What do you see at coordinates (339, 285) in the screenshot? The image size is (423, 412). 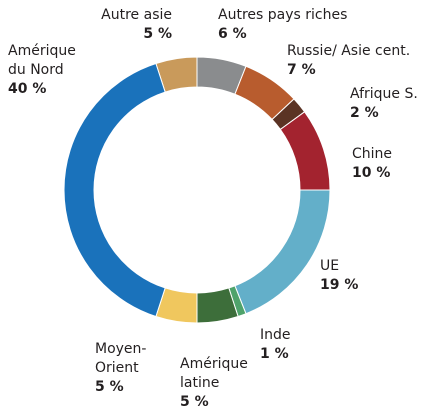 I see `value-label: 19 %` at bounding box center [339, 285].